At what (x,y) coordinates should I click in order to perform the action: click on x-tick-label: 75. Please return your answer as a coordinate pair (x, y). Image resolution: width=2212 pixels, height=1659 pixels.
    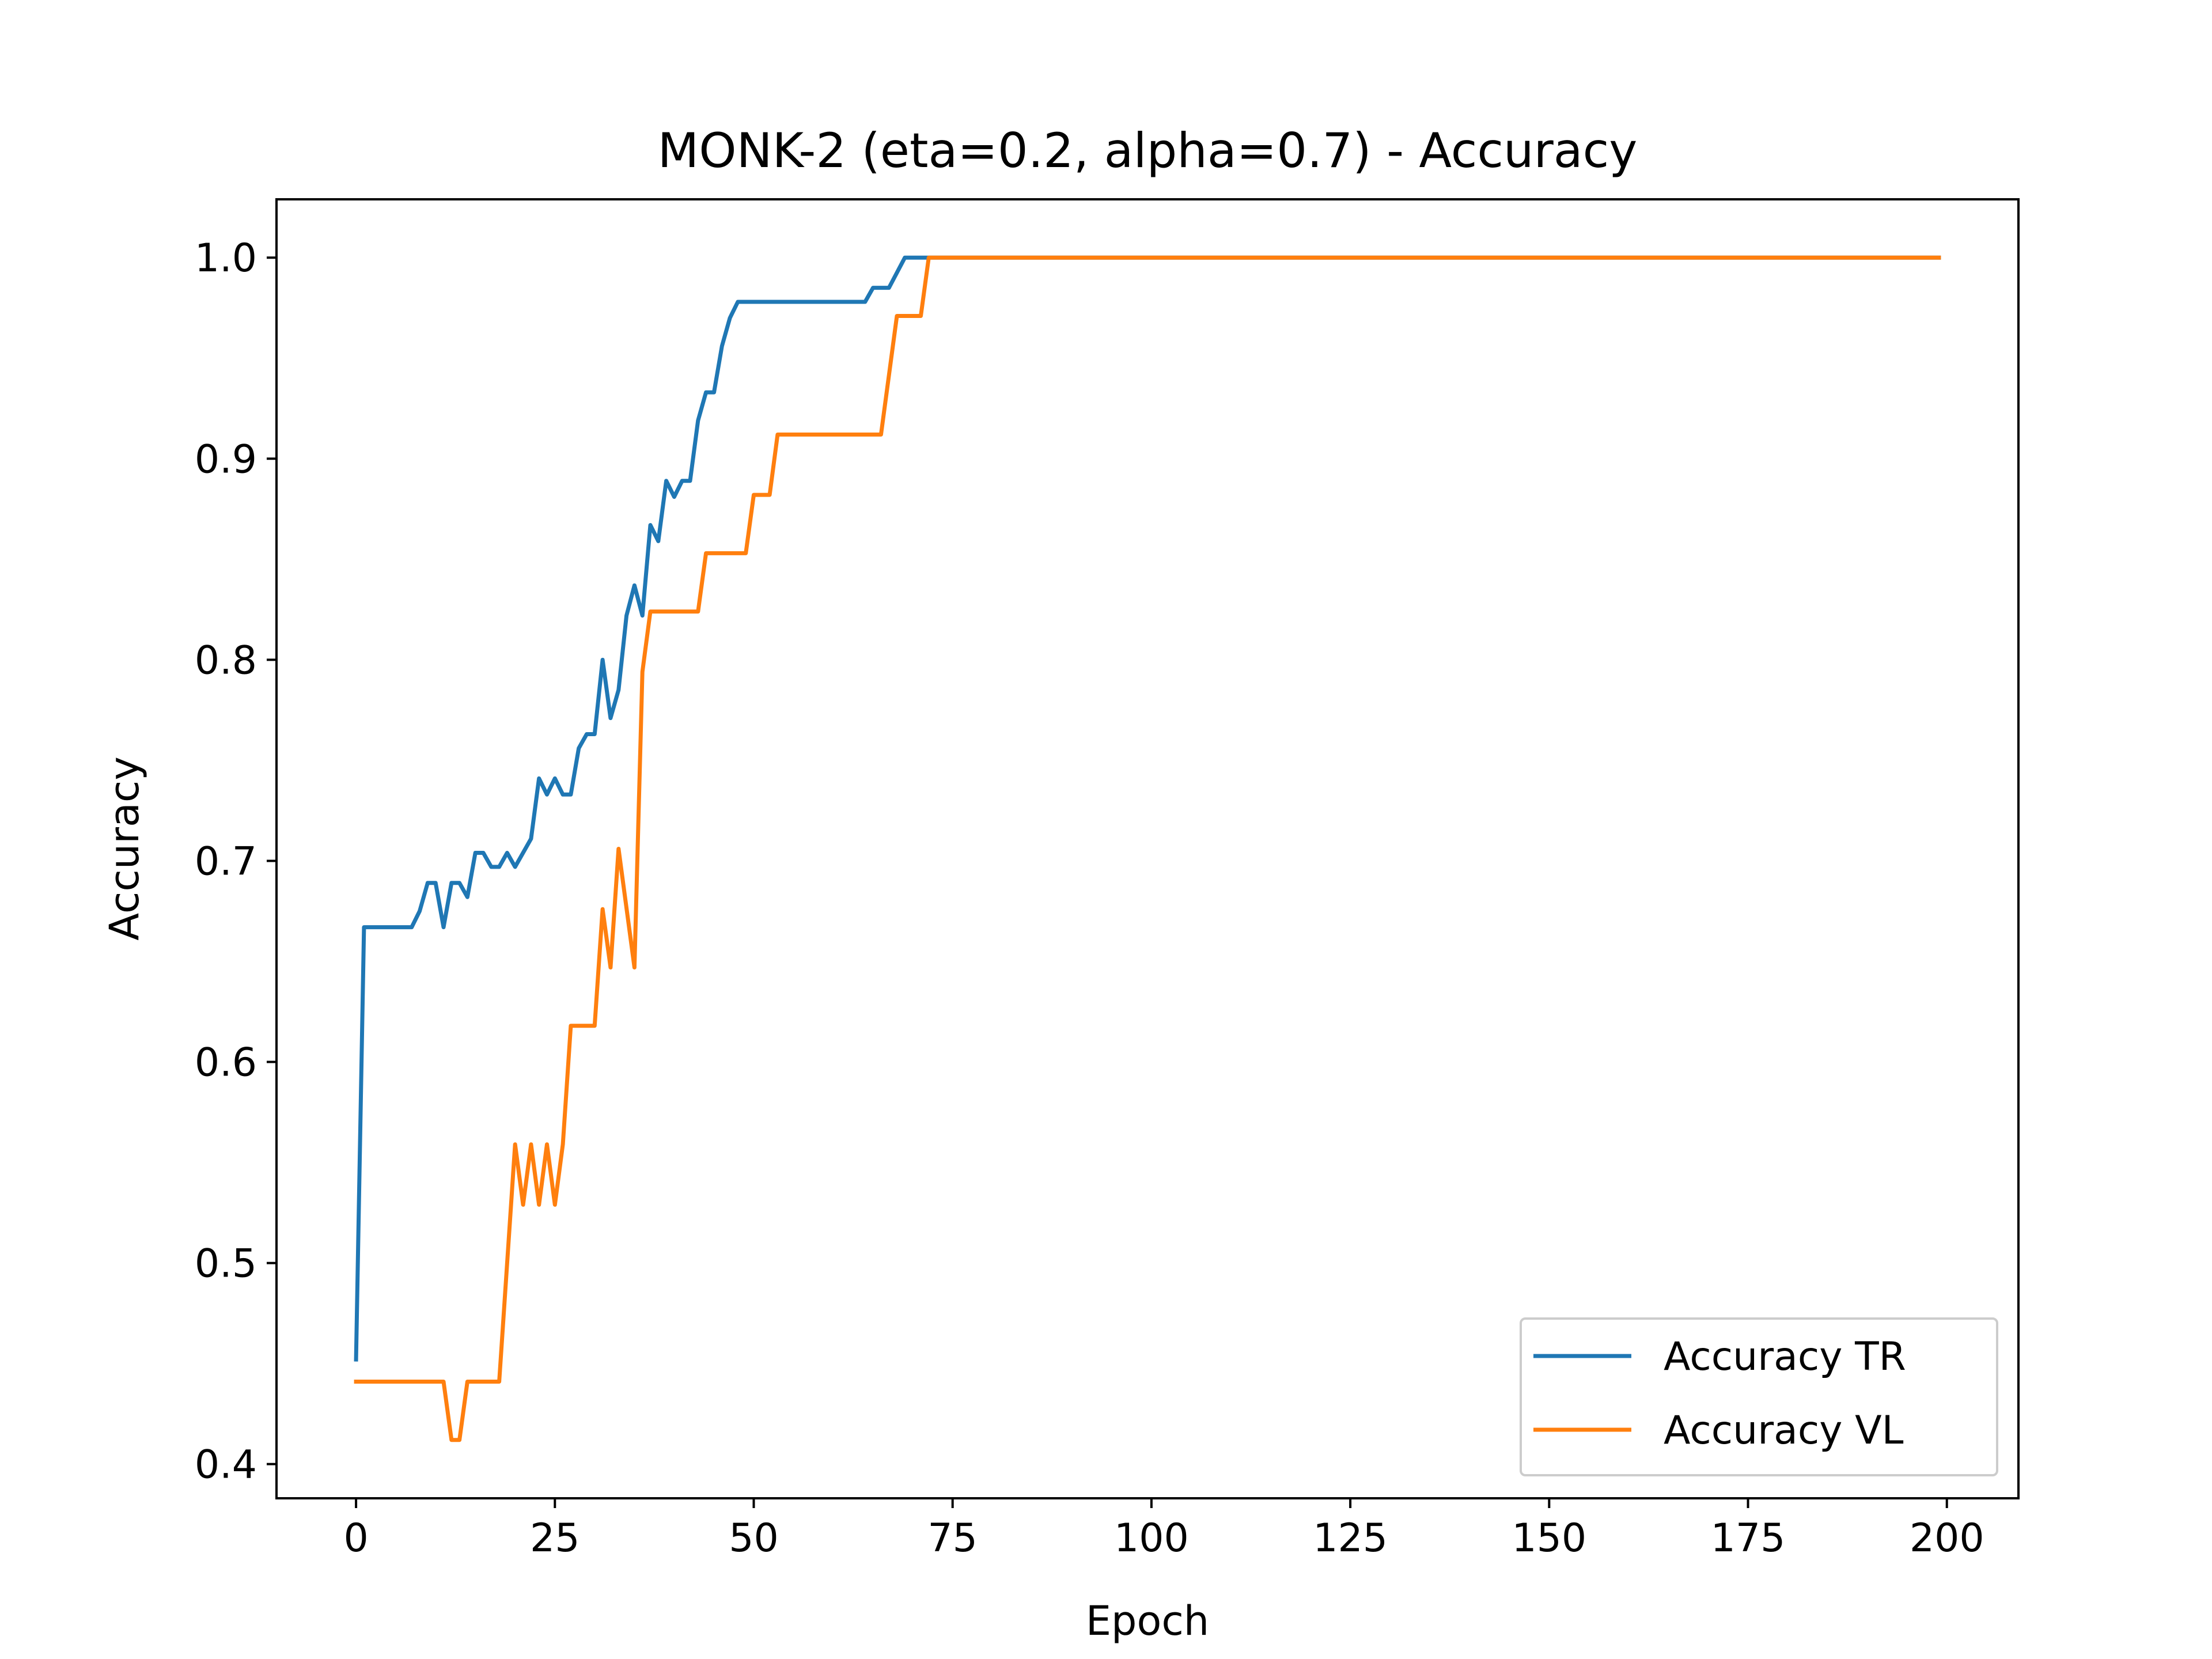
    Looking at the image, I should click on (952, 1538).